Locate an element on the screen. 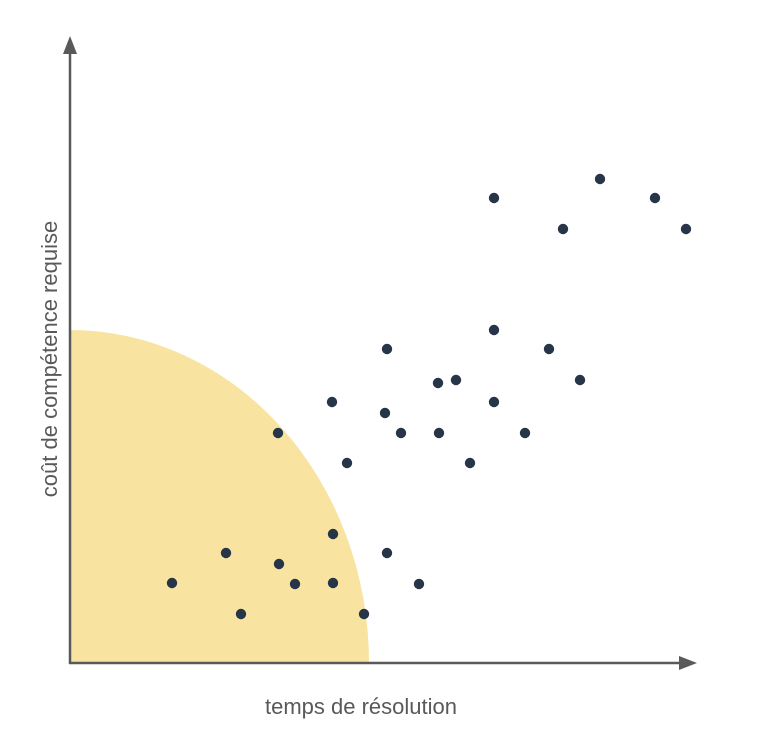 The width and height of the screenshot is (762, 750). y-axis-label: coût de compétence requise is located at coordinates (49, 359).